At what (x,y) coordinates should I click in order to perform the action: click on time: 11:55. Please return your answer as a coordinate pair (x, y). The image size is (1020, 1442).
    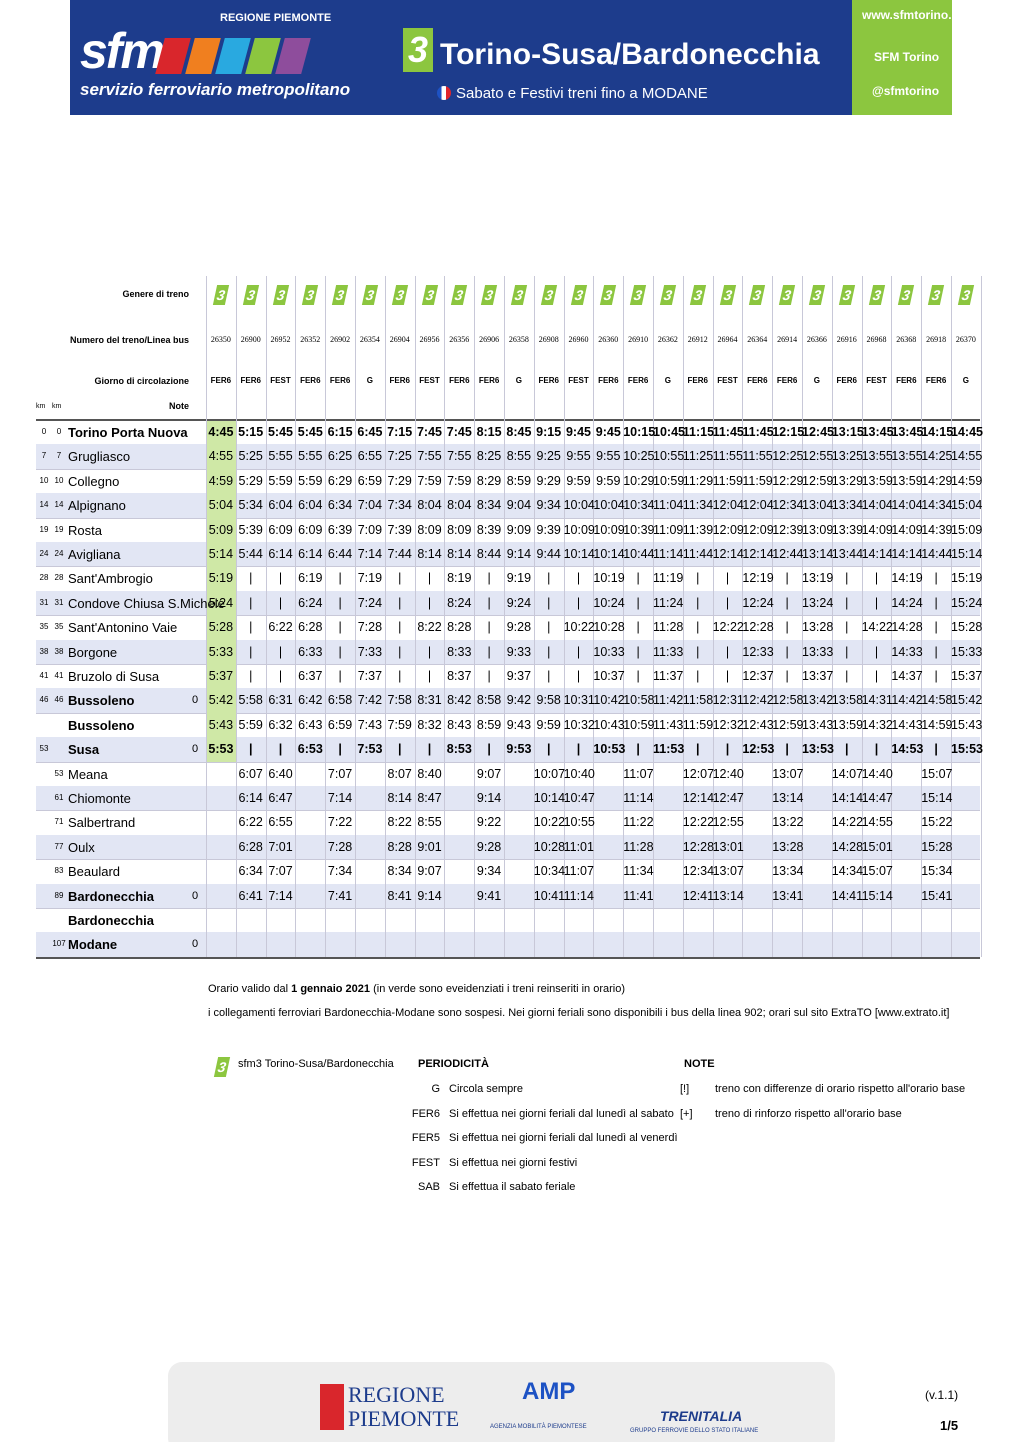
    Looking at the image, I should click on (757, 456).